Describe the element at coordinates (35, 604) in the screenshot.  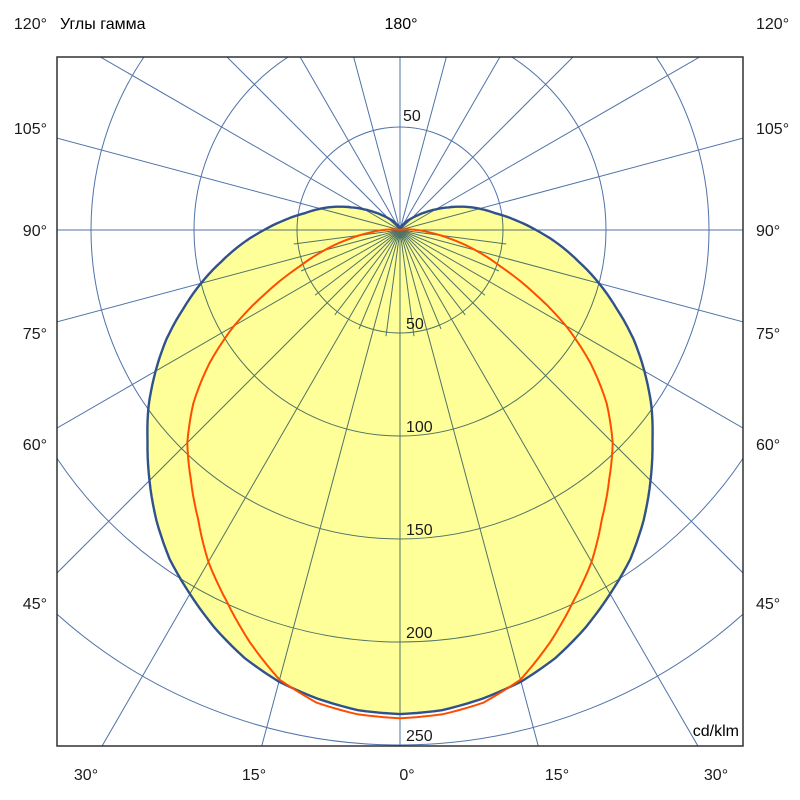
I see `gamma-label-left-45: 45°` at that location.